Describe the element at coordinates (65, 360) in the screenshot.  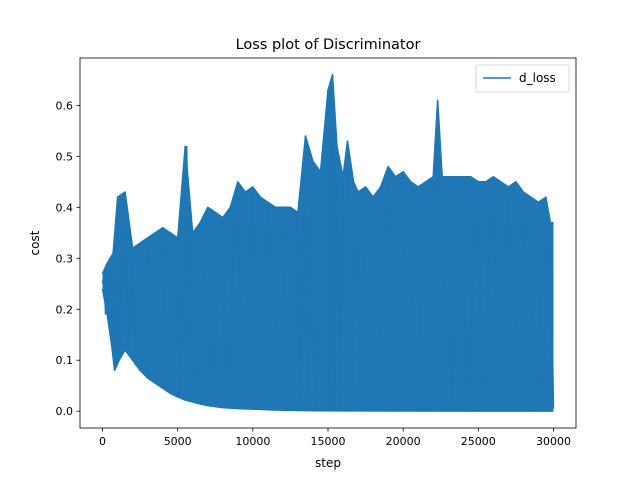
I see `y-tick-label: 0.1` at that location.